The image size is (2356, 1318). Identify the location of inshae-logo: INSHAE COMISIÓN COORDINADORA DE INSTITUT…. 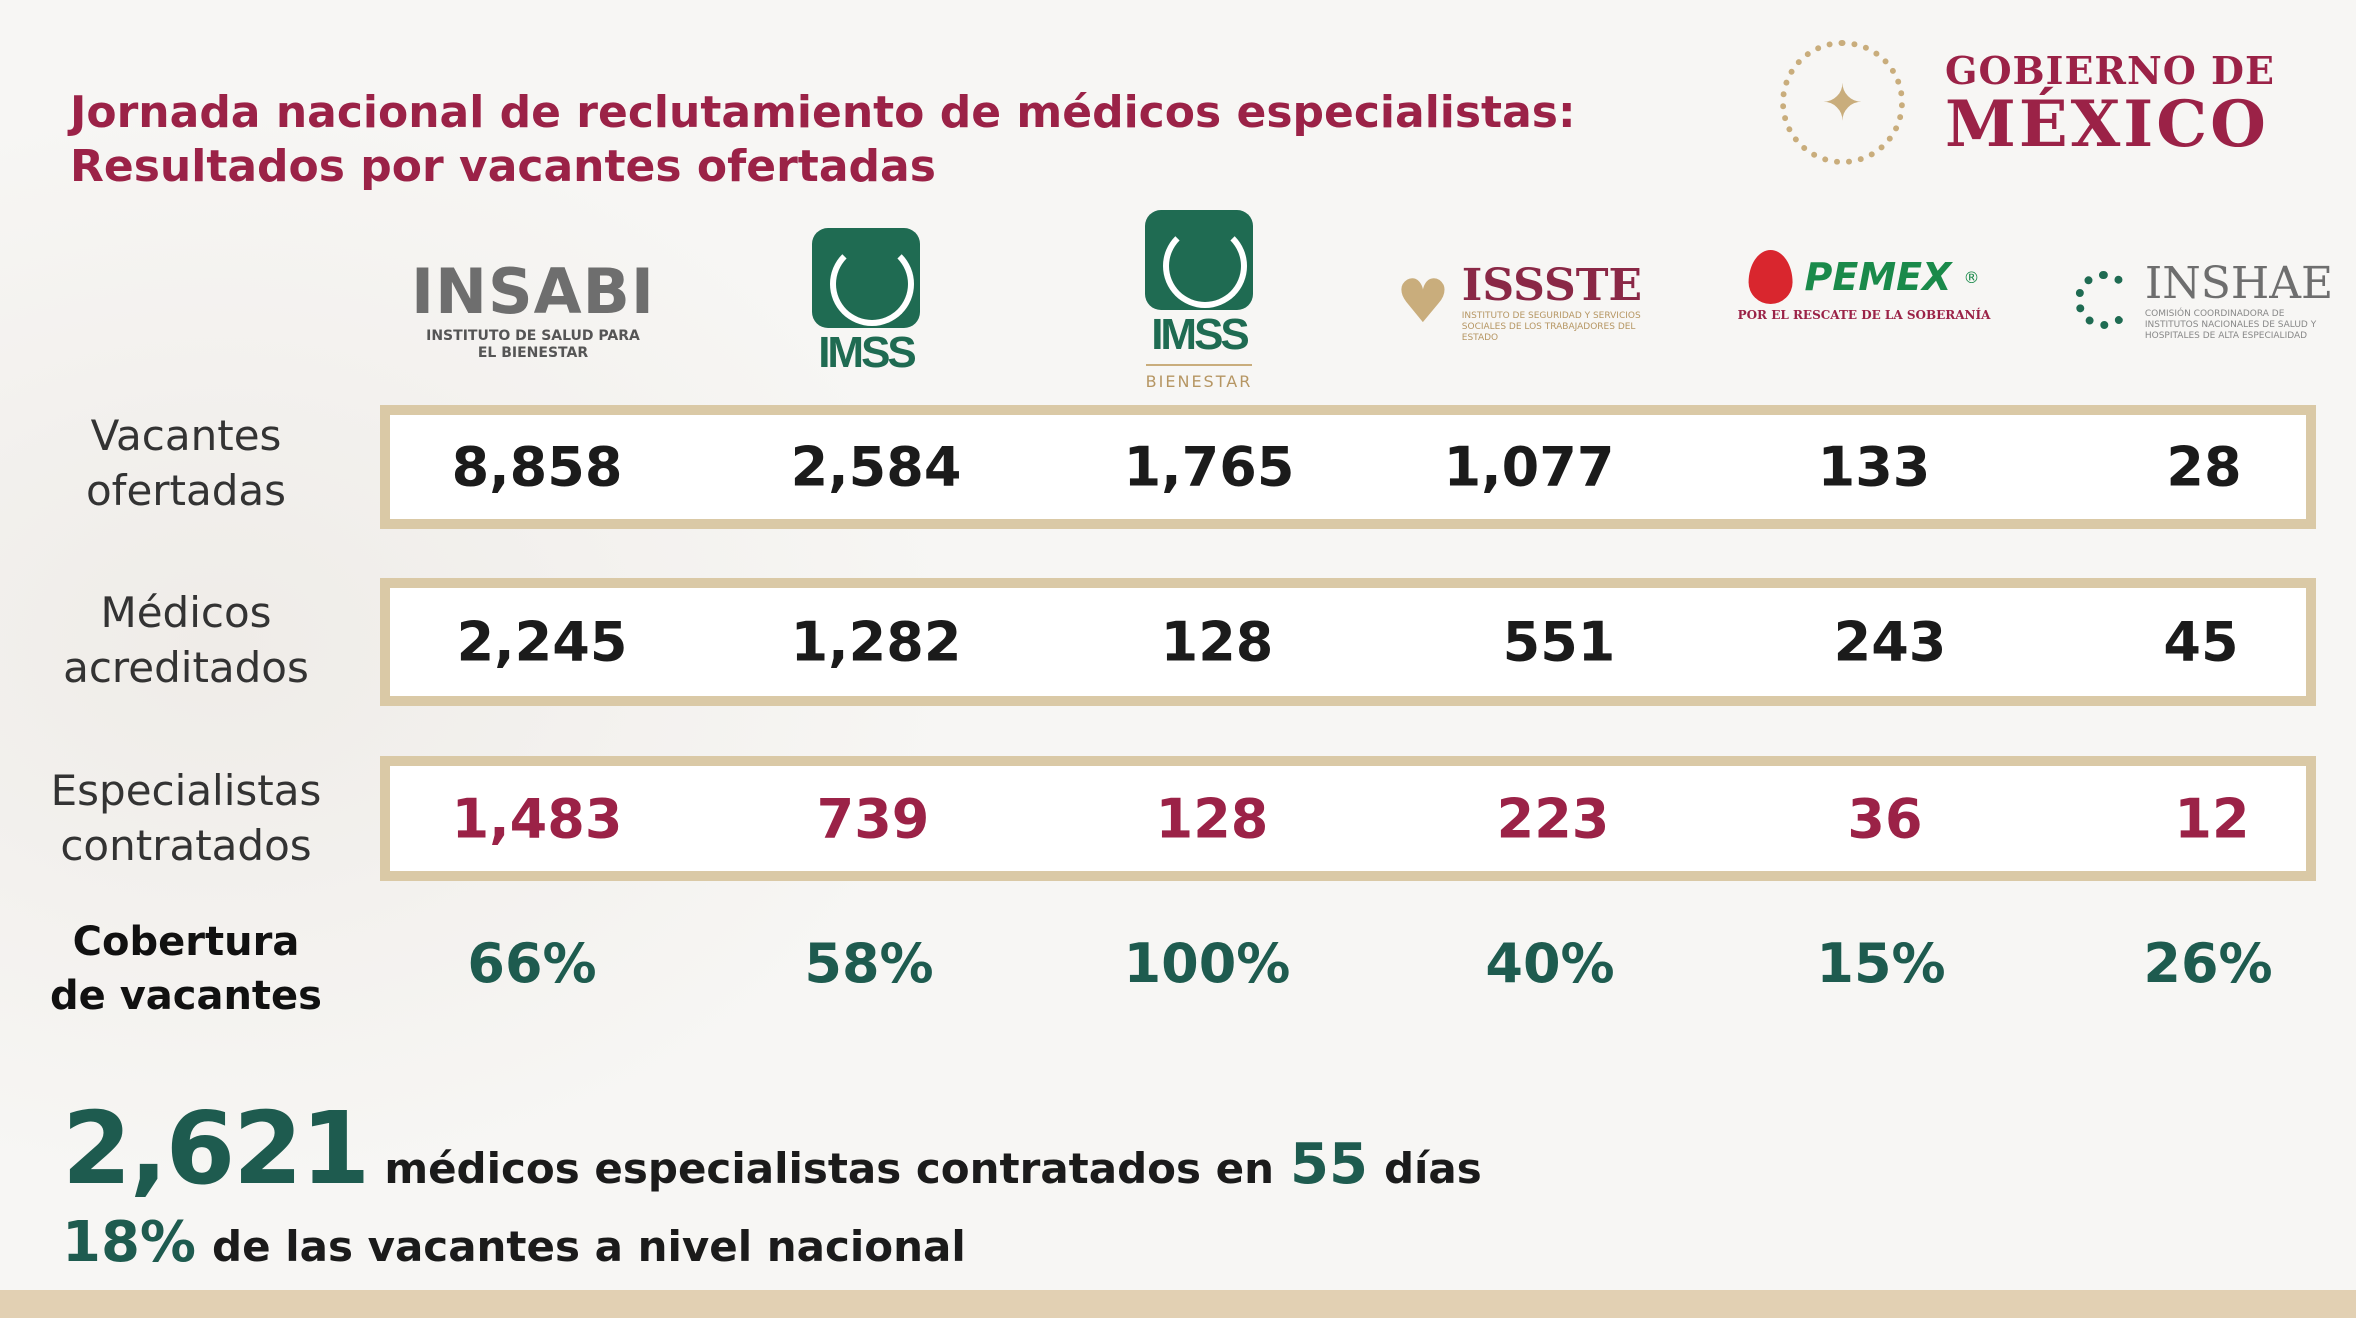
(2204, 300).